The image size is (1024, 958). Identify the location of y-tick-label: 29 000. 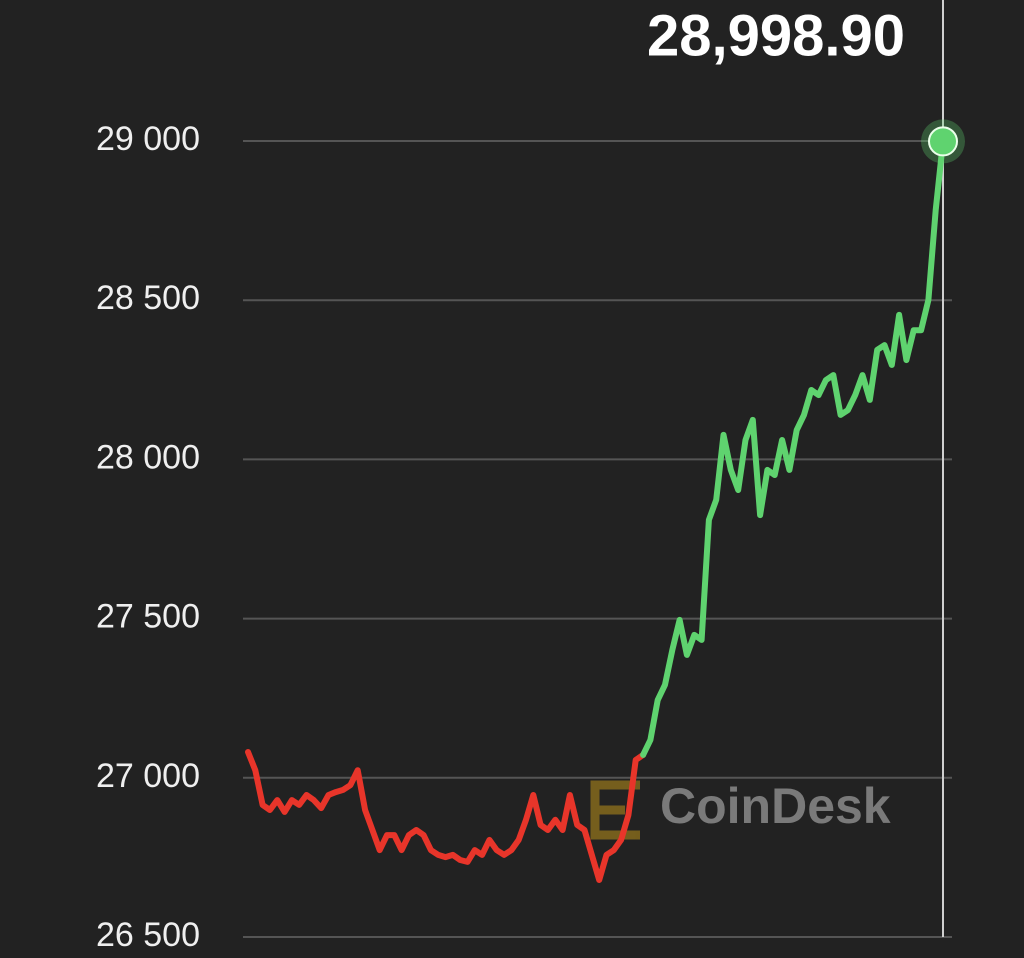
(148, 139).